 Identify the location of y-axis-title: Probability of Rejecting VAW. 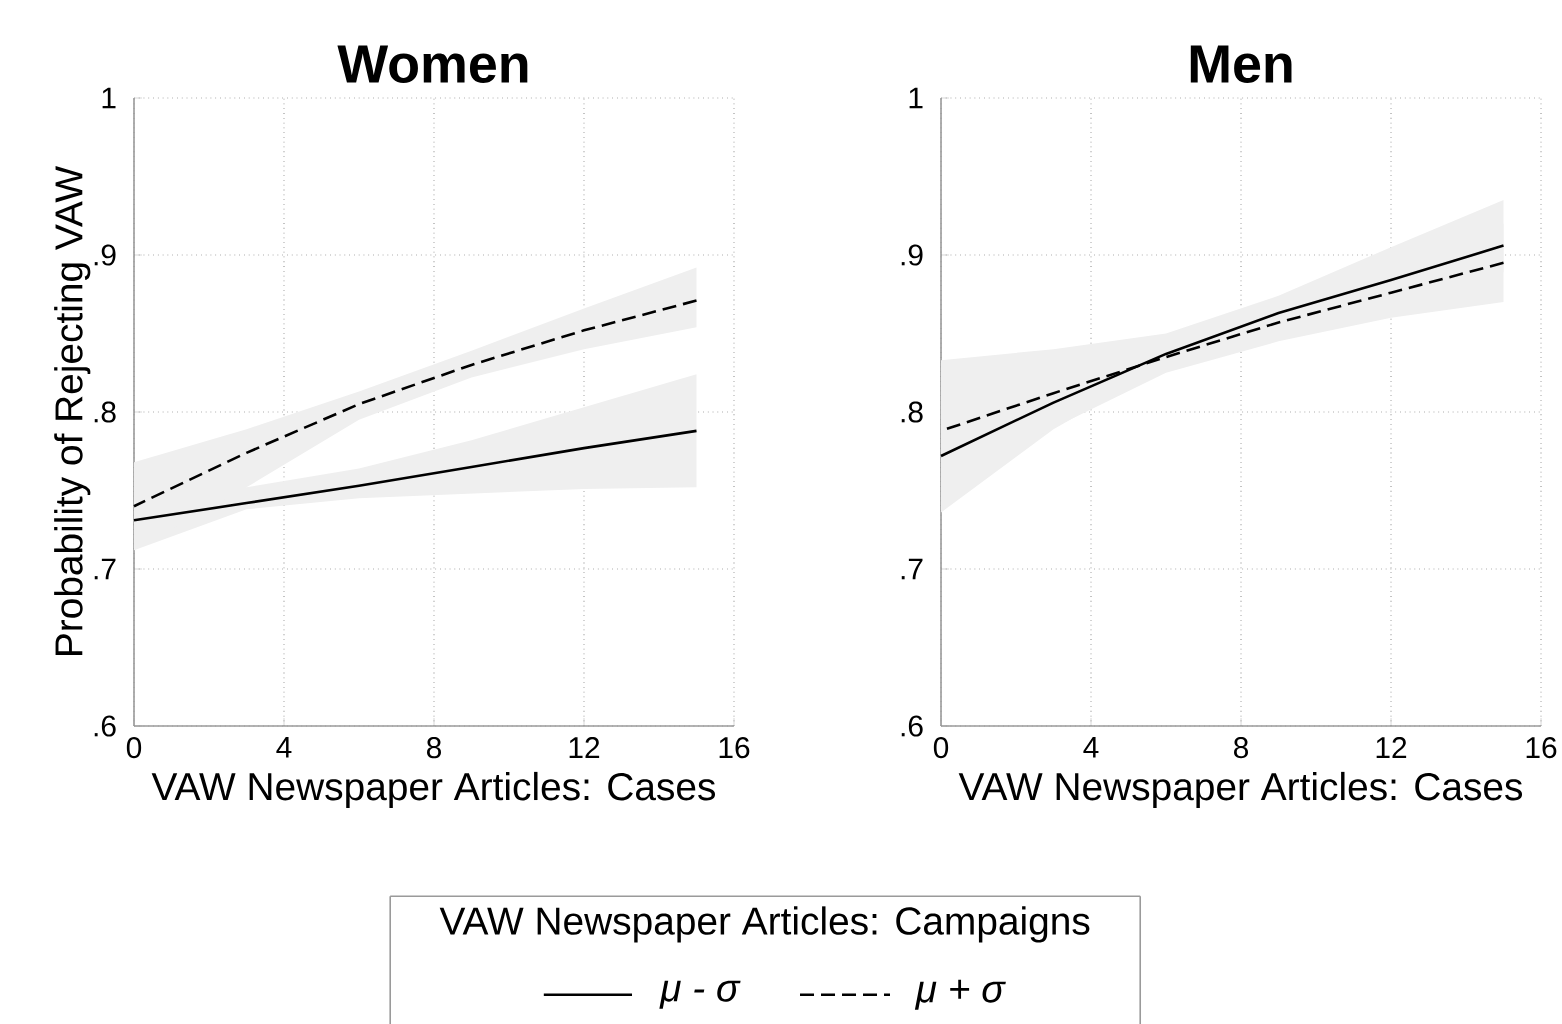
(72, 410).